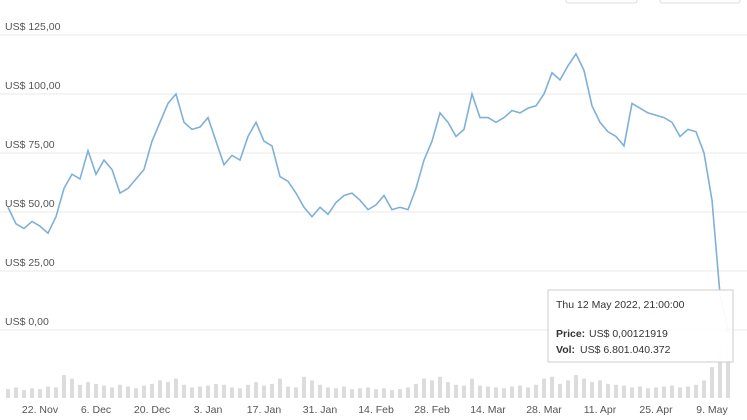 This screenshot has height=420, width=747. I want to click on x-tick-label: 28. Mar, so click(544, 410).